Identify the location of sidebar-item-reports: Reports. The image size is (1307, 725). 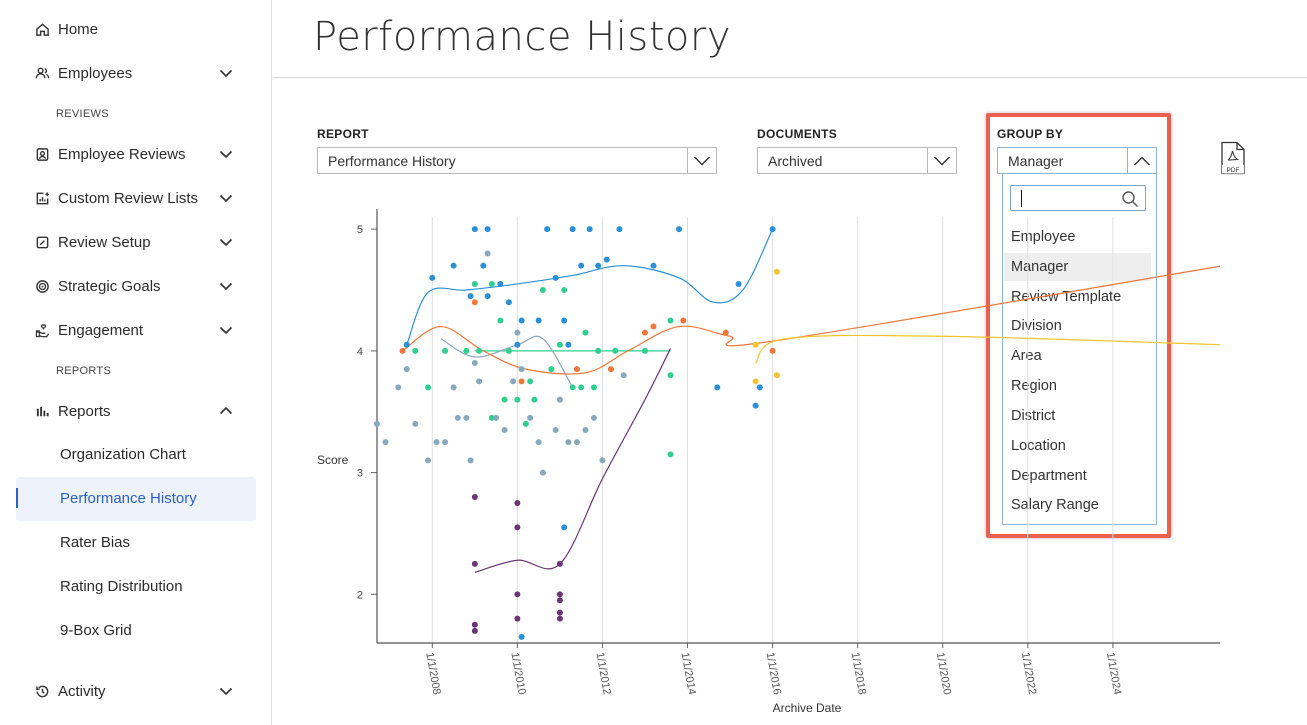
(134, 411).